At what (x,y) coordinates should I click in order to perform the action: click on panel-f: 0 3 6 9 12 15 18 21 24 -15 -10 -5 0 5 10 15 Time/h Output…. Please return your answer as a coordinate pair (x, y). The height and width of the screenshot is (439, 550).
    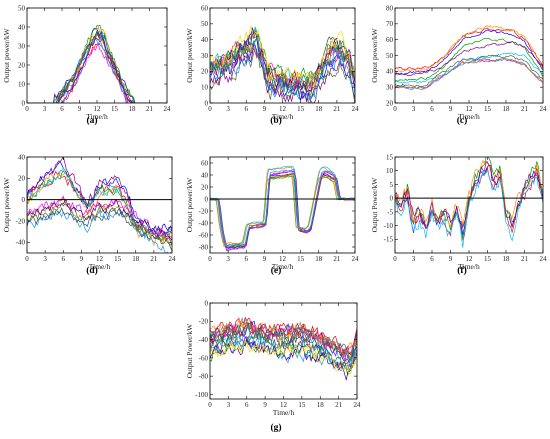
    Looking at the image, I should click on (458, 214).